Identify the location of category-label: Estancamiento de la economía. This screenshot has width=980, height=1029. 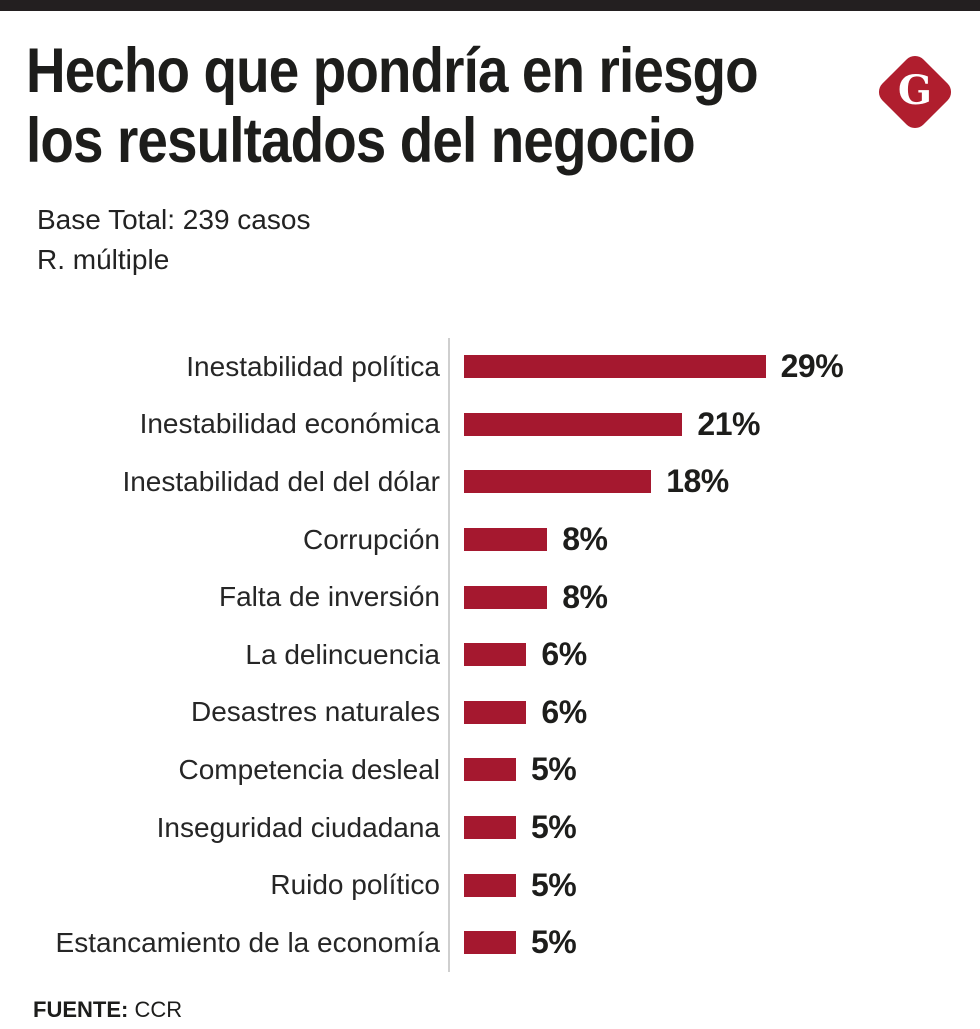
(247, 942).